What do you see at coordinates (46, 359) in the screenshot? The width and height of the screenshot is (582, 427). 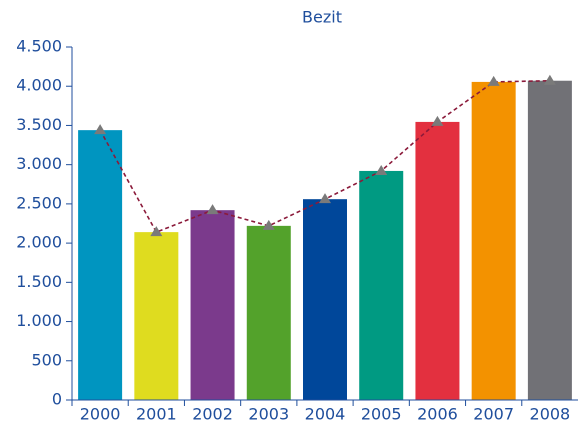 I see `y-tick-label: 500` at bounding box center [46, 359].